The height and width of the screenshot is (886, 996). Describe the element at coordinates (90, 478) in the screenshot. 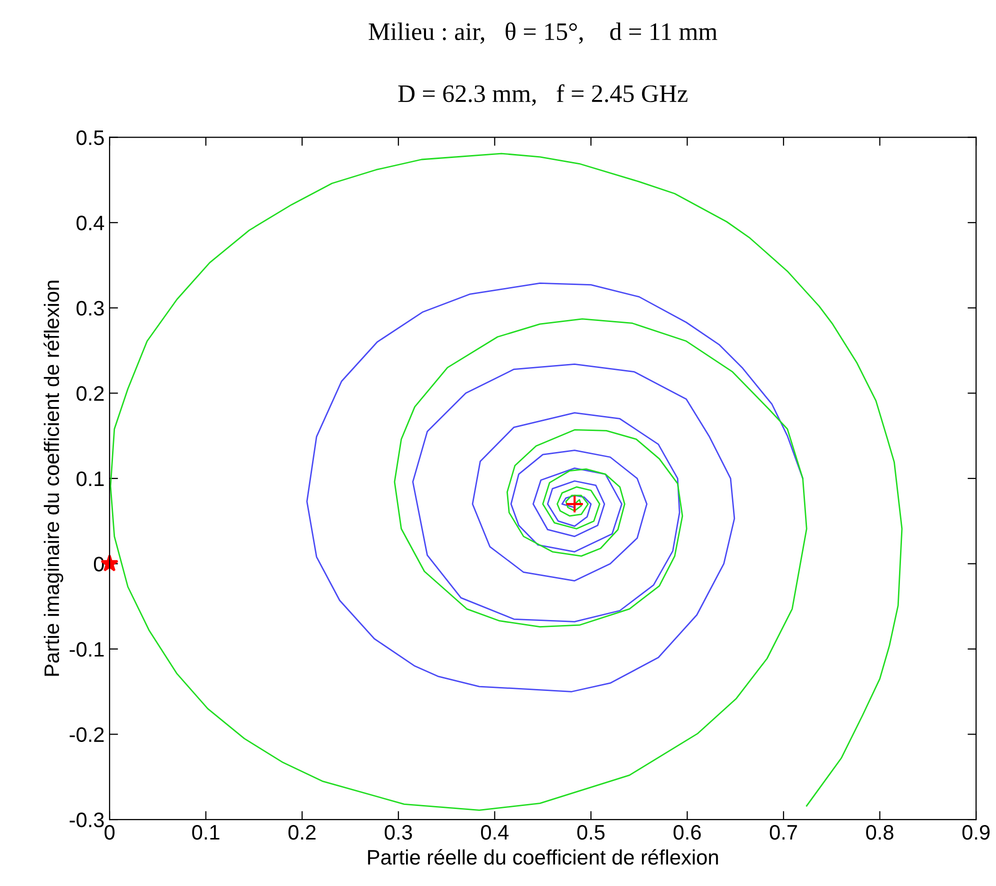

I see `y-tick-label: 0.1` at that location.